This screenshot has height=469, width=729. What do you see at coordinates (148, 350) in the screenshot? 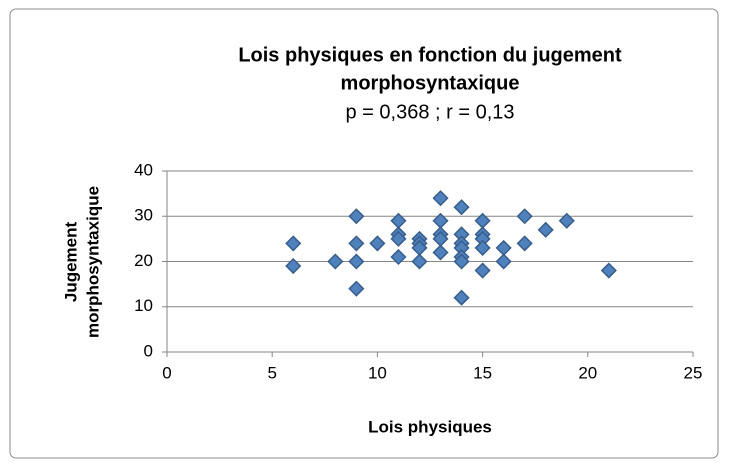
I see `y-tick-label: 0` at bounding box center [148, 350].